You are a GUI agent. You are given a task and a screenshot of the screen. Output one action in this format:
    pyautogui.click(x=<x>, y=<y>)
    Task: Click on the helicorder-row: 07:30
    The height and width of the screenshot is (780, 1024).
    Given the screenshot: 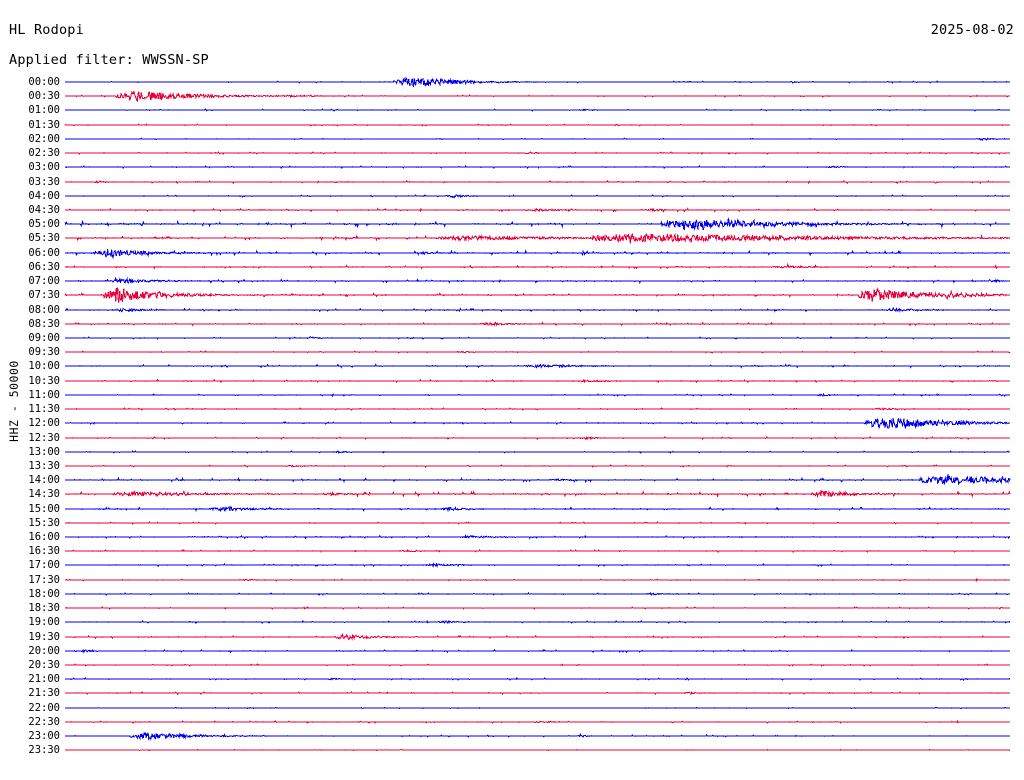 What is the action you would take?
    pyautogui.click(x=512, y=295)
    